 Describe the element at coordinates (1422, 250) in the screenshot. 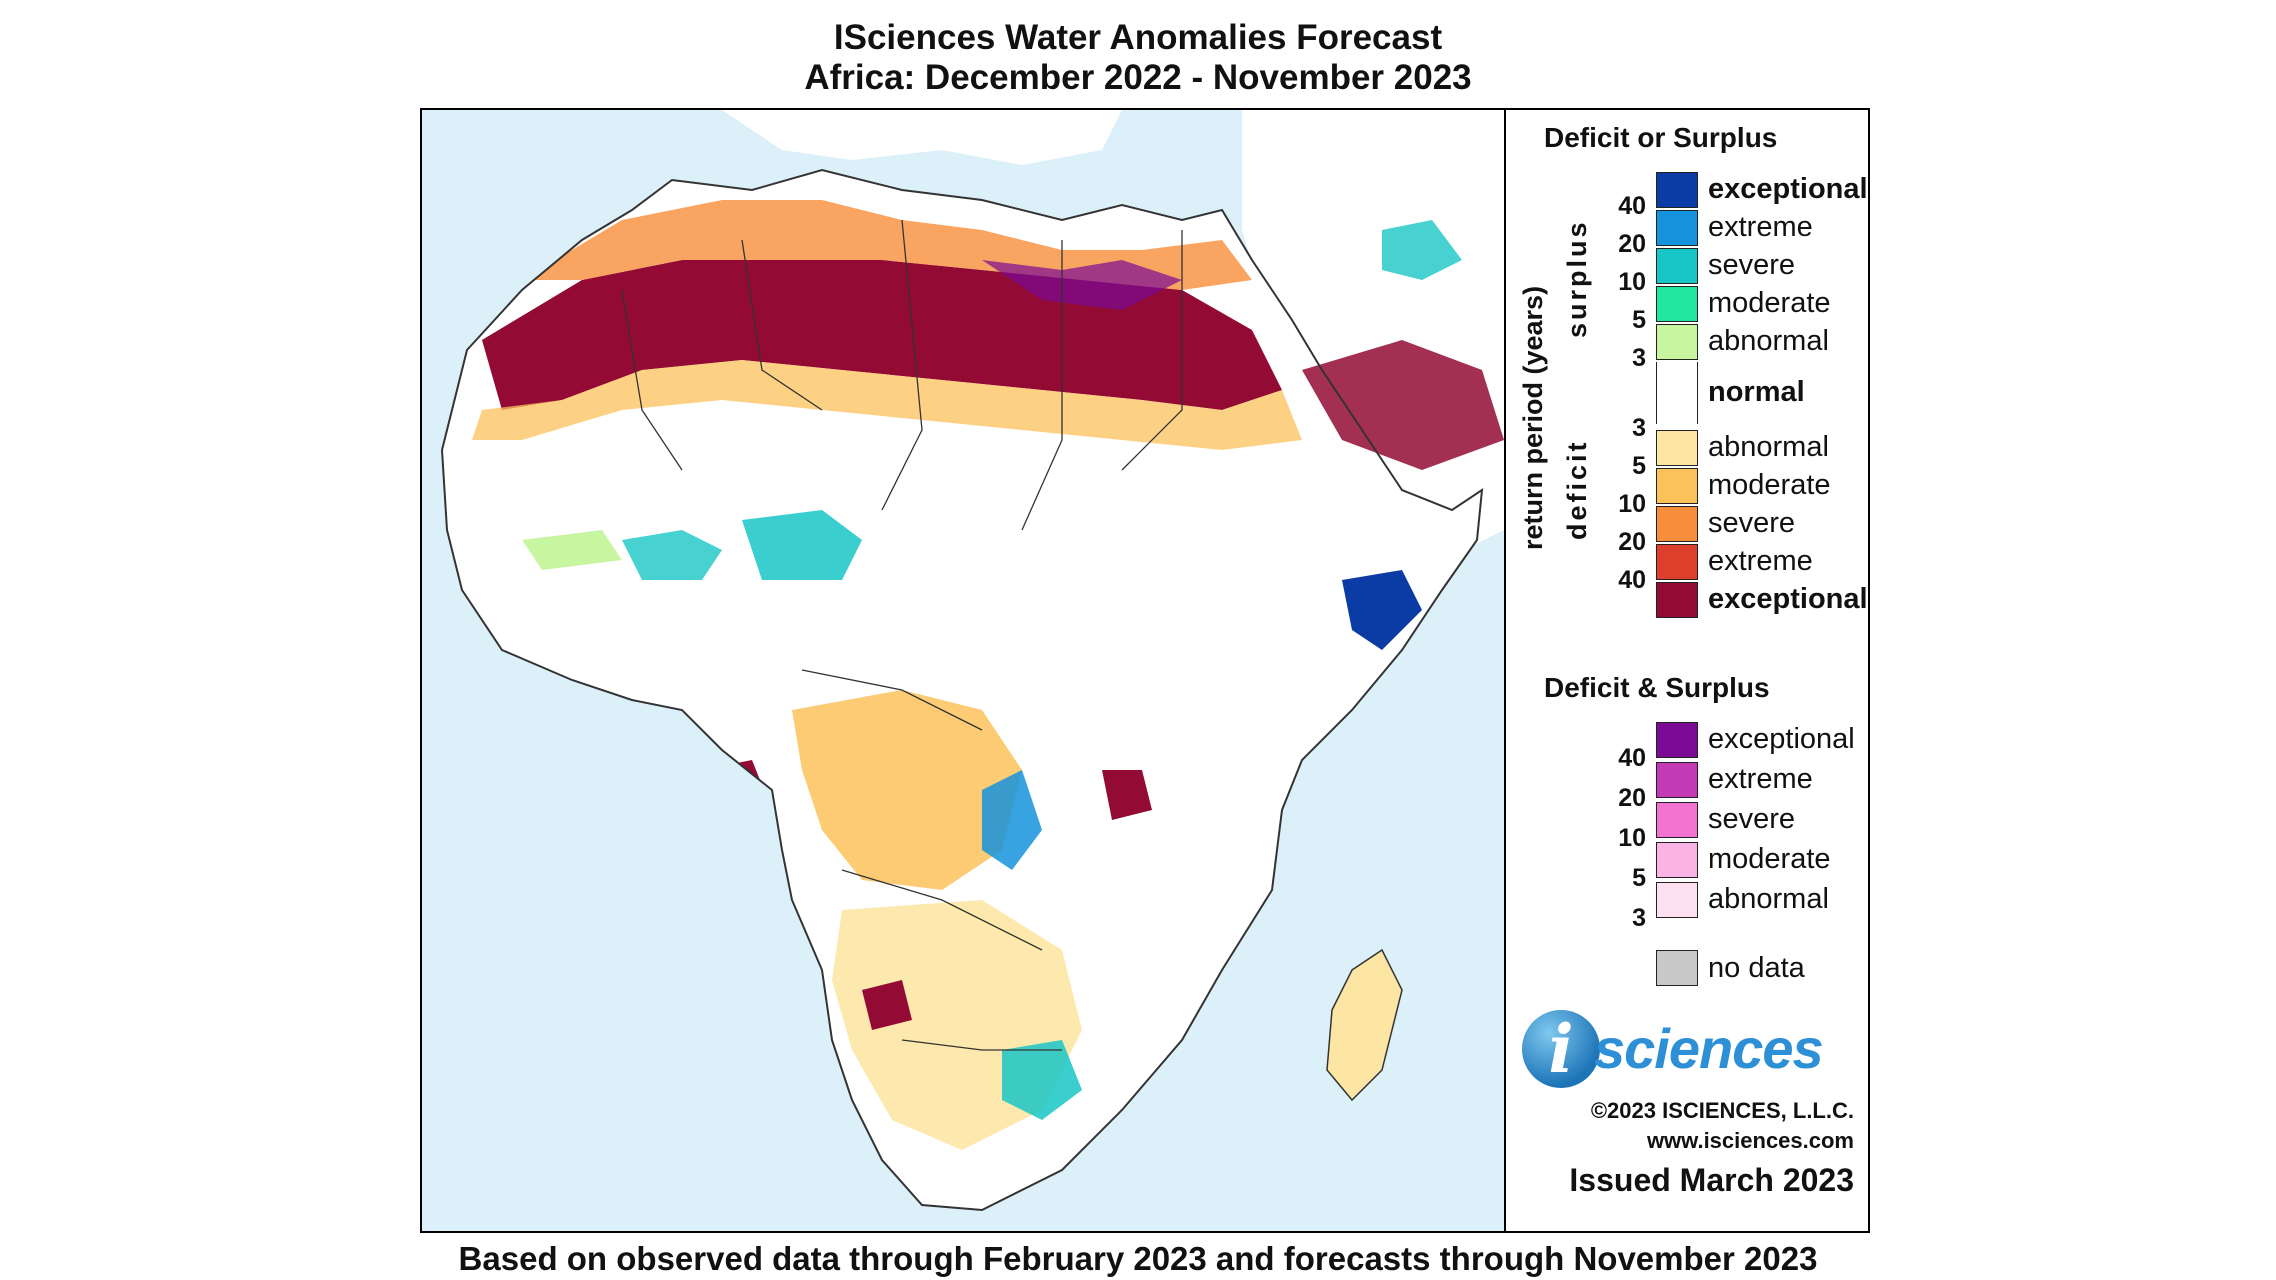

I see `levant-surplus` at that location.